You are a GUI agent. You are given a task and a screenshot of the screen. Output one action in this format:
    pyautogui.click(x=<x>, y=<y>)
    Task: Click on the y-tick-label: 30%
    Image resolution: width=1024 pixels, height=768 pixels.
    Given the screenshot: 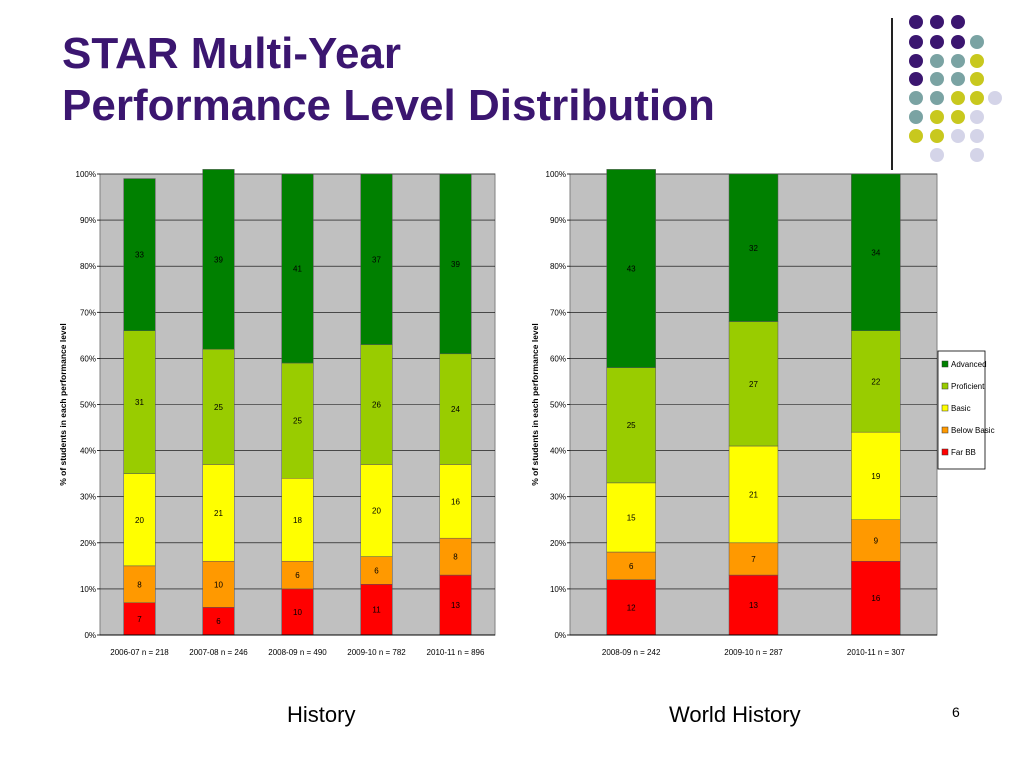 What is the action you would take?
    pyautogui.click(x=88, y=497)
    